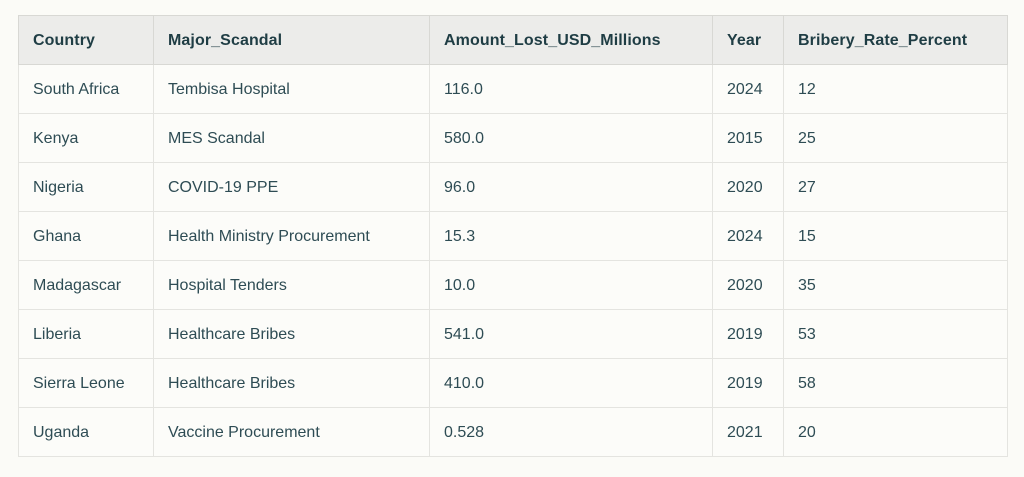 The image size is (1024, 477). I want to click on table-row: Kenya MES Scandal 580.0 2015 25, so click(513, 138).